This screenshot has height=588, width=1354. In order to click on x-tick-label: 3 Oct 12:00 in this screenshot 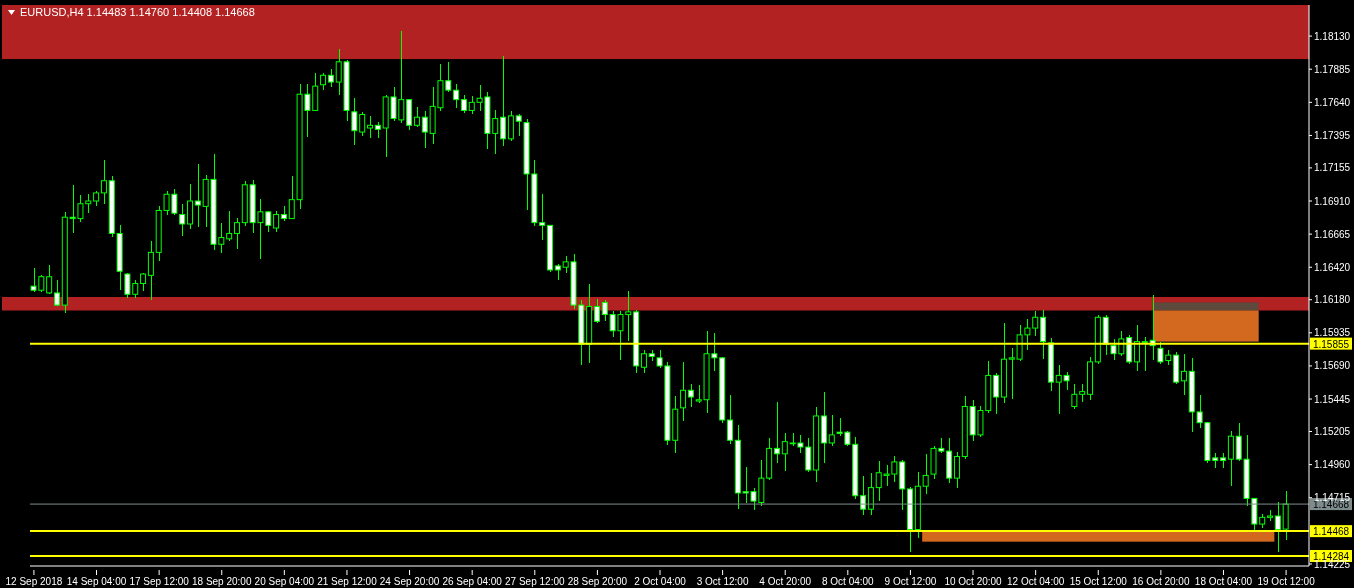, I will do `click(722, 581)`.